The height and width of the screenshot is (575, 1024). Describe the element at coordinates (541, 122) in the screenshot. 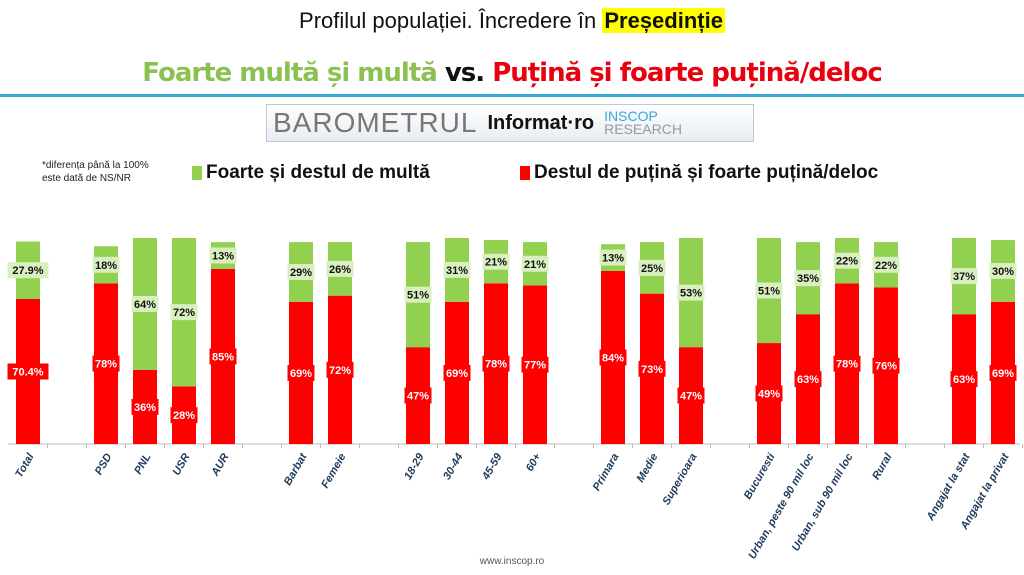

I see `logo-informat: Informat·ro` at that location.